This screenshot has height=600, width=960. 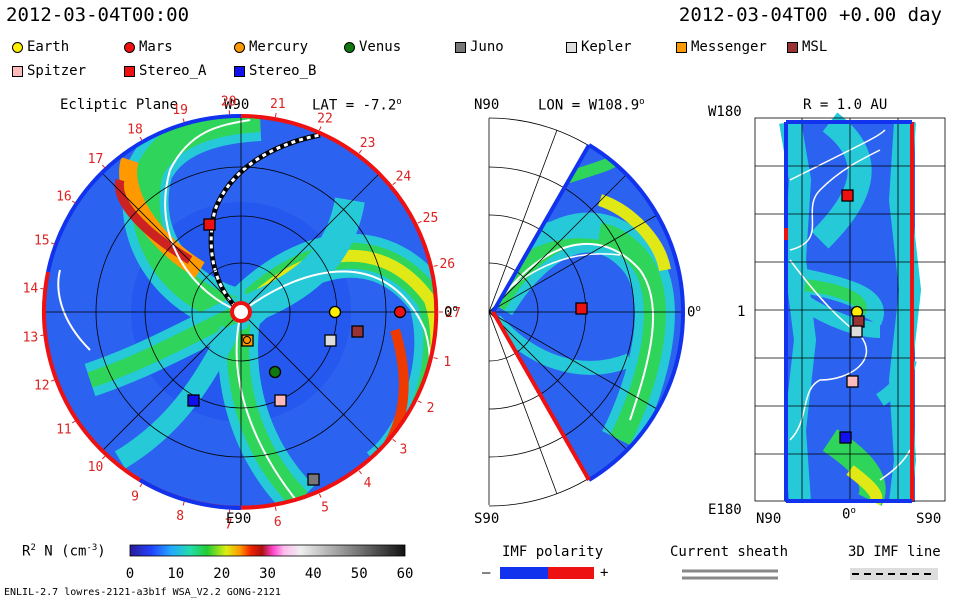 I want to click on right-timestamp: 2012-03-04T00 +0.00 day, so click(x=810, y=15).